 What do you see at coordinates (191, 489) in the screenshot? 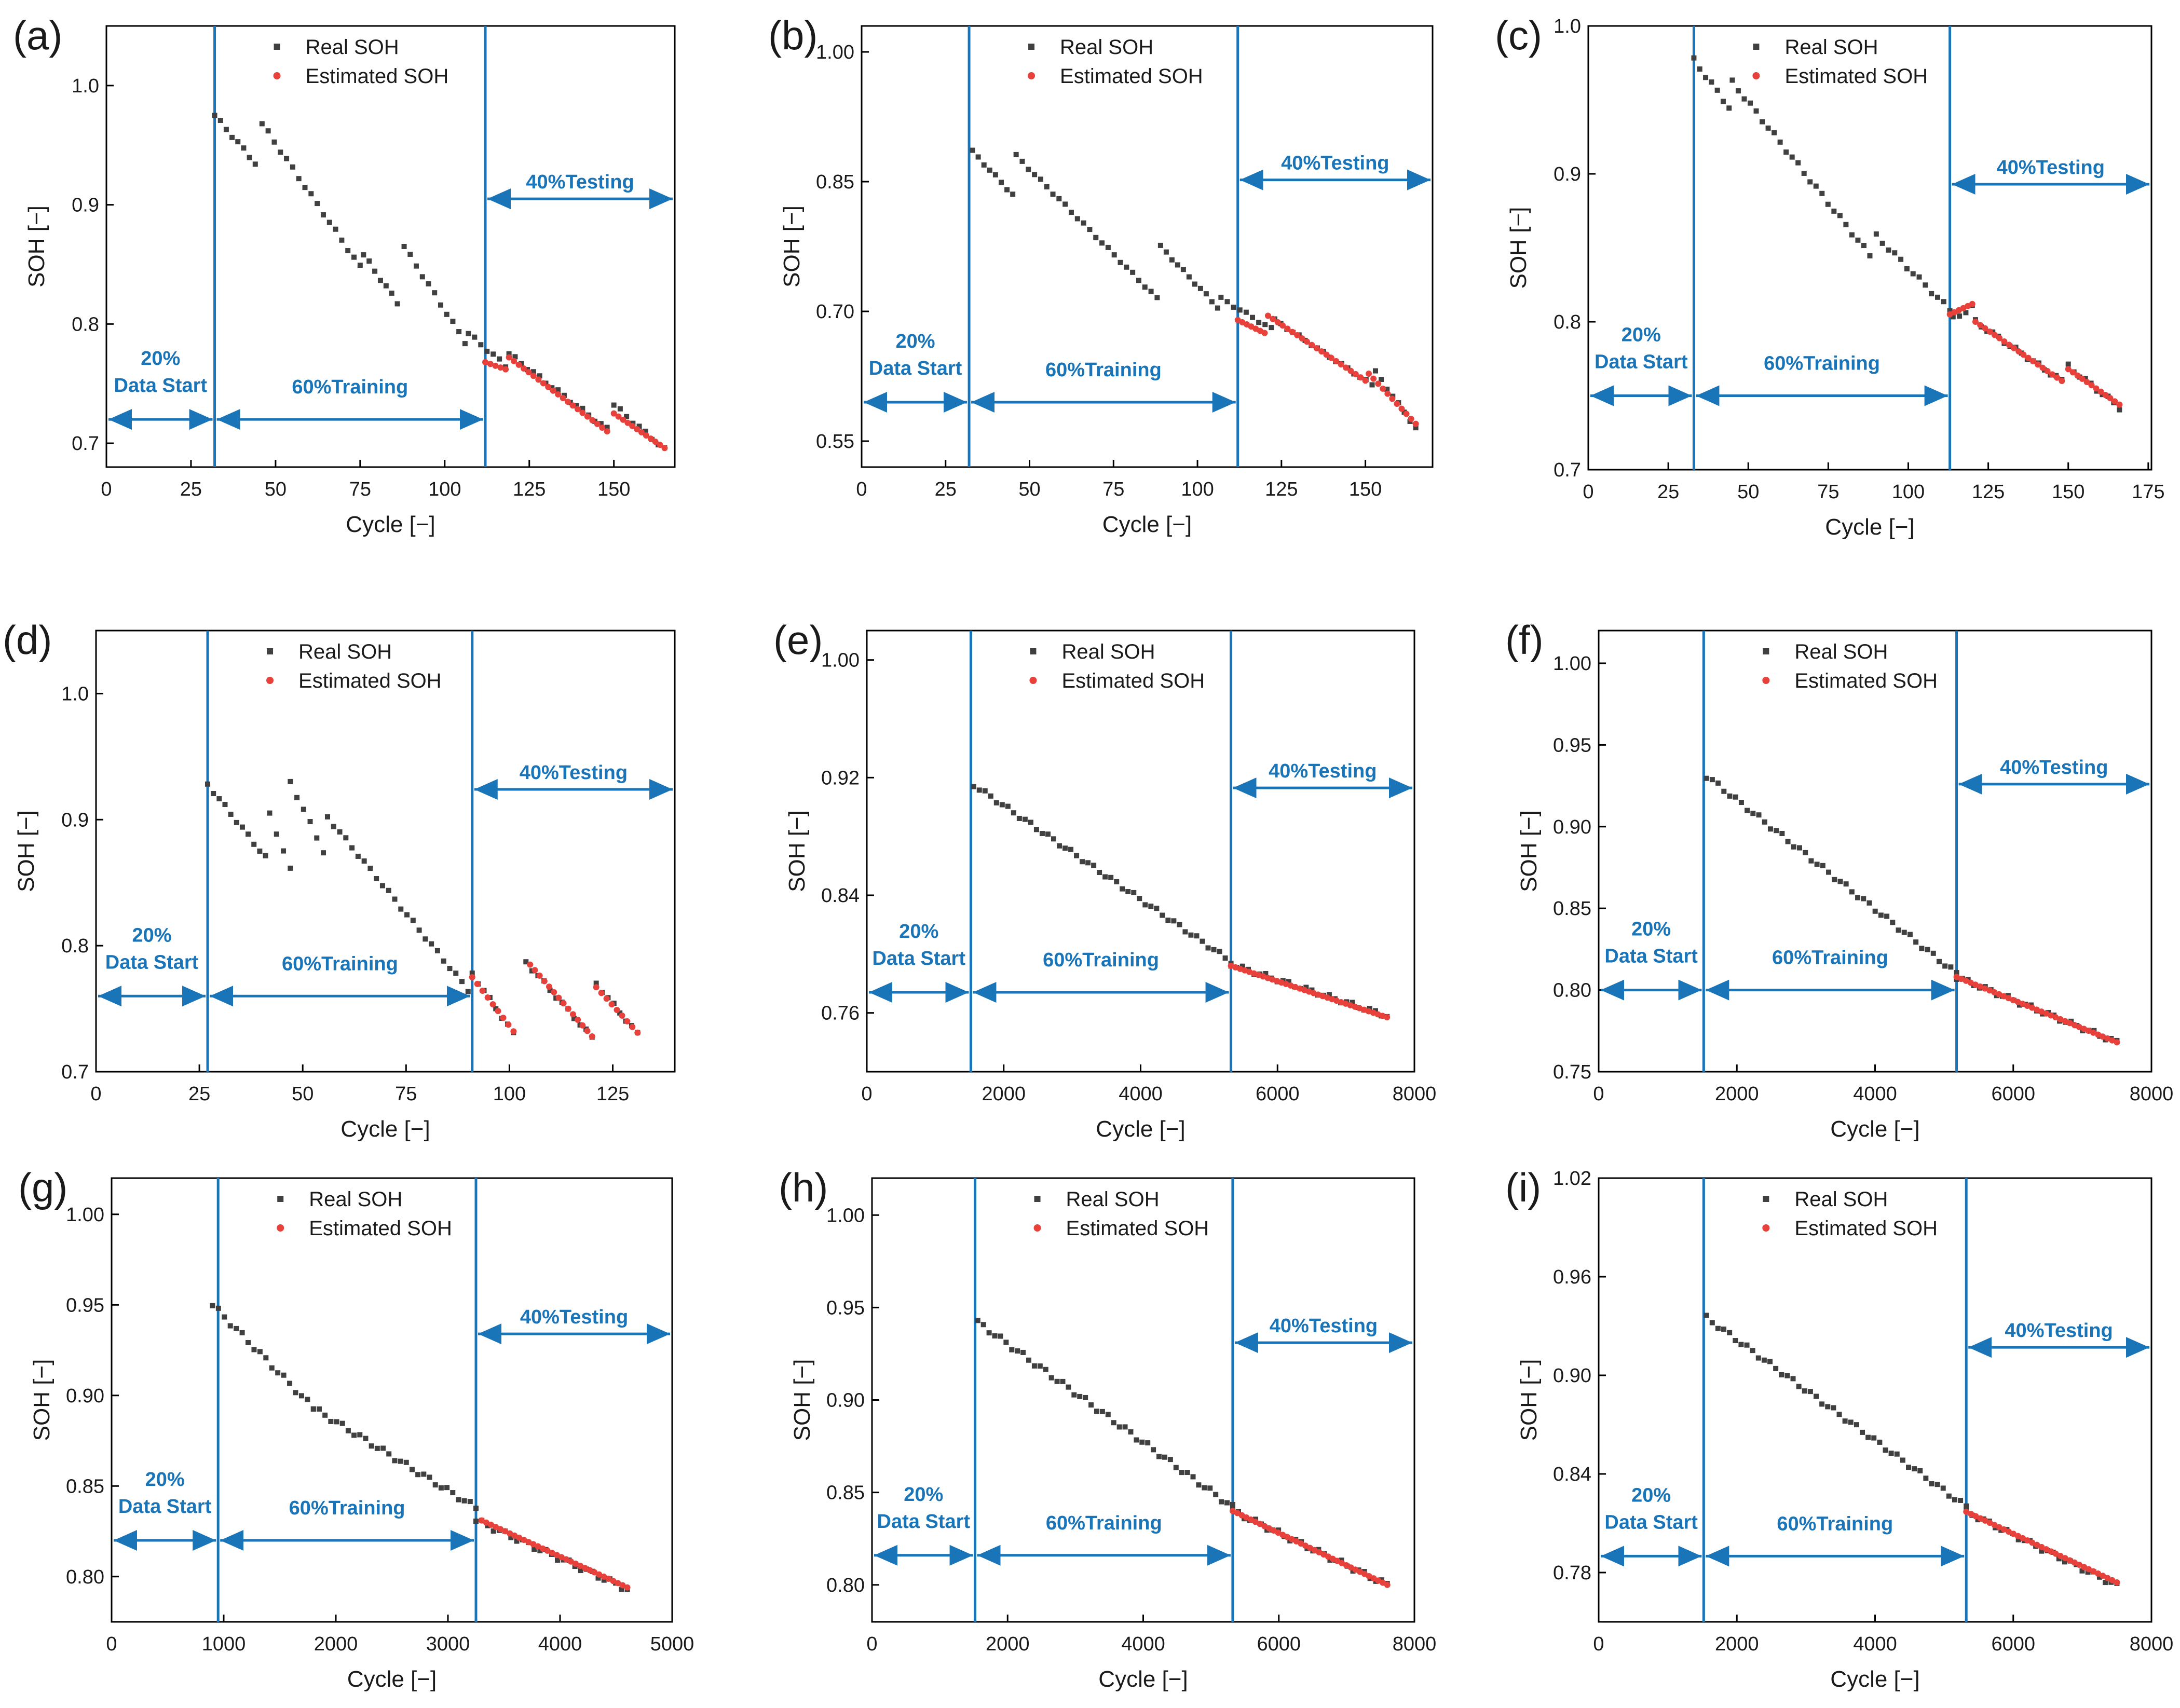
I see `x-tick-label: 25` at bounding box center [191, 489].